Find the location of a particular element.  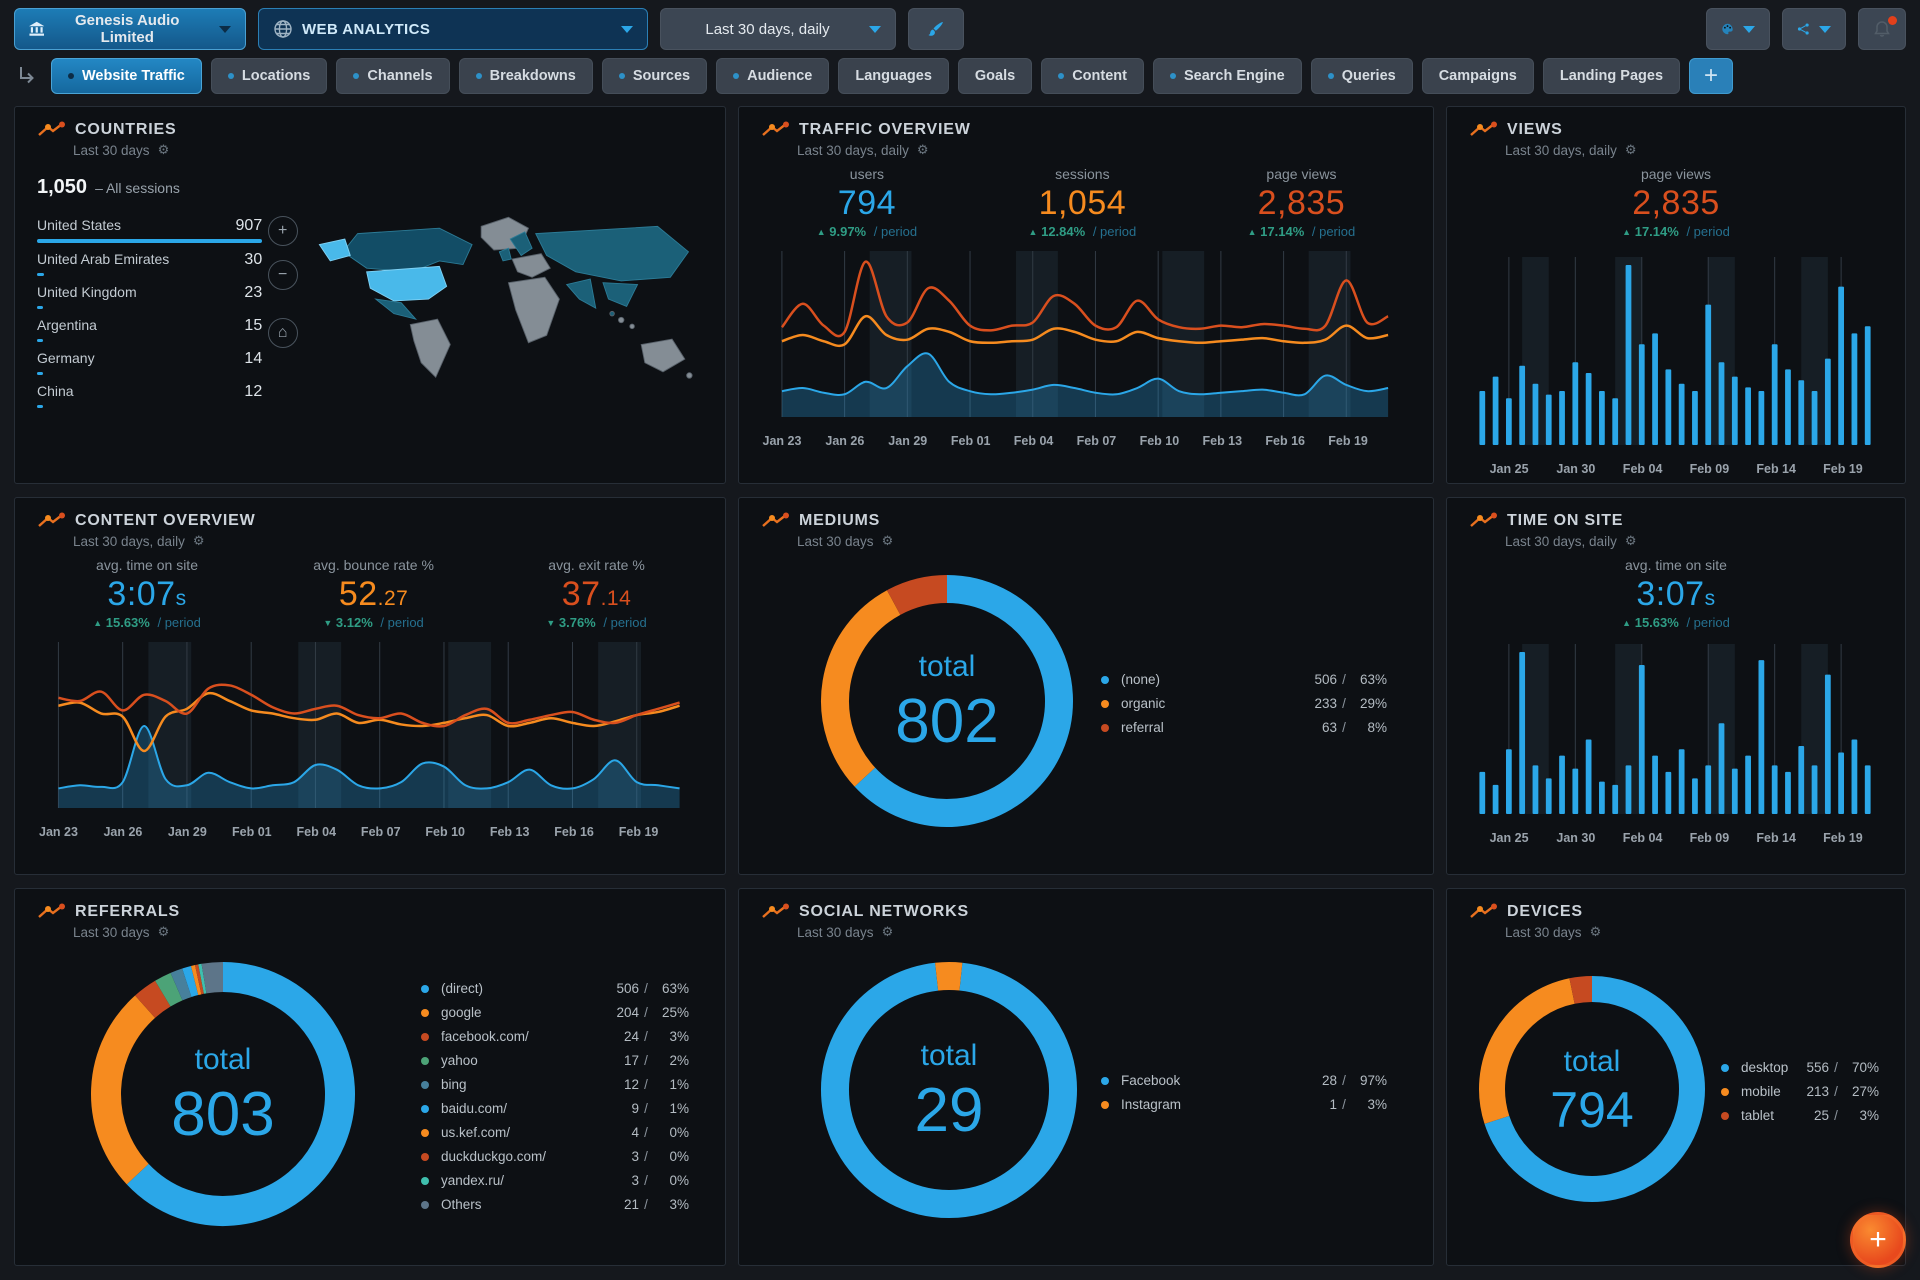

annotate-button is located at coordinates (936, 29).